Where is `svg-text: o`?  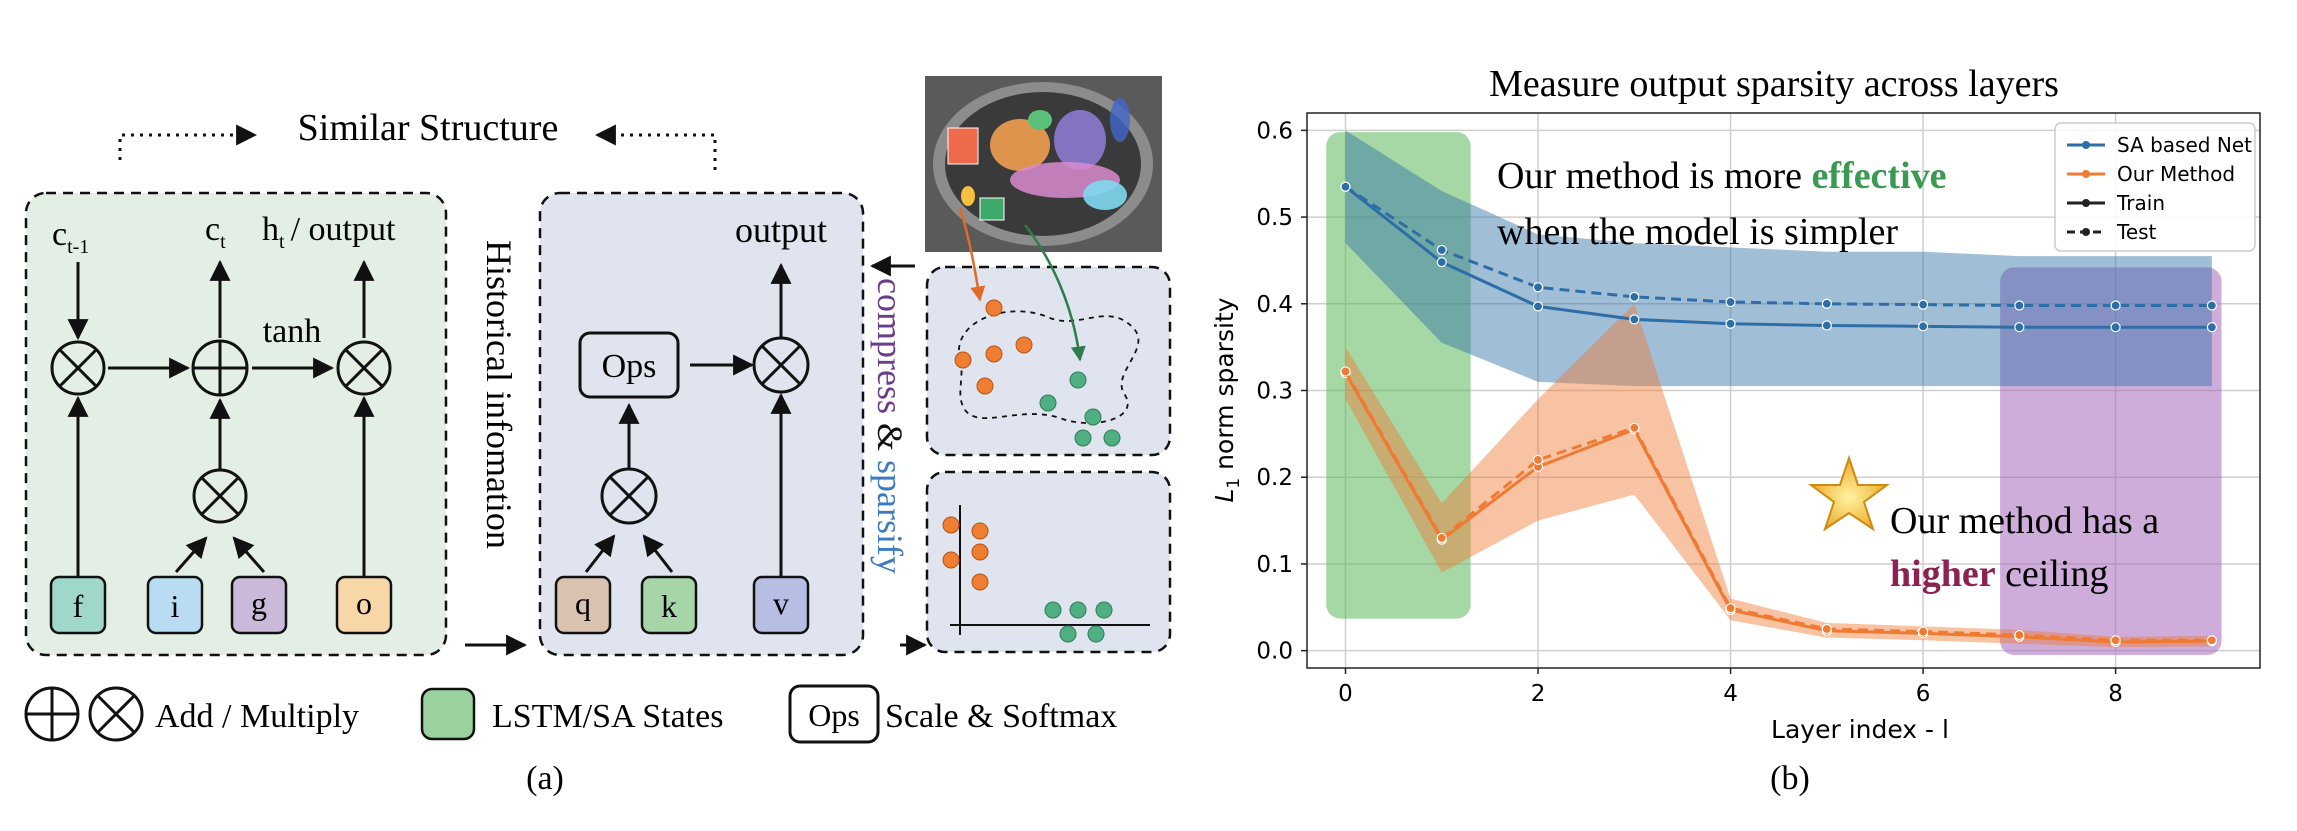 svg-text: o is located at coordinates (364, 603).